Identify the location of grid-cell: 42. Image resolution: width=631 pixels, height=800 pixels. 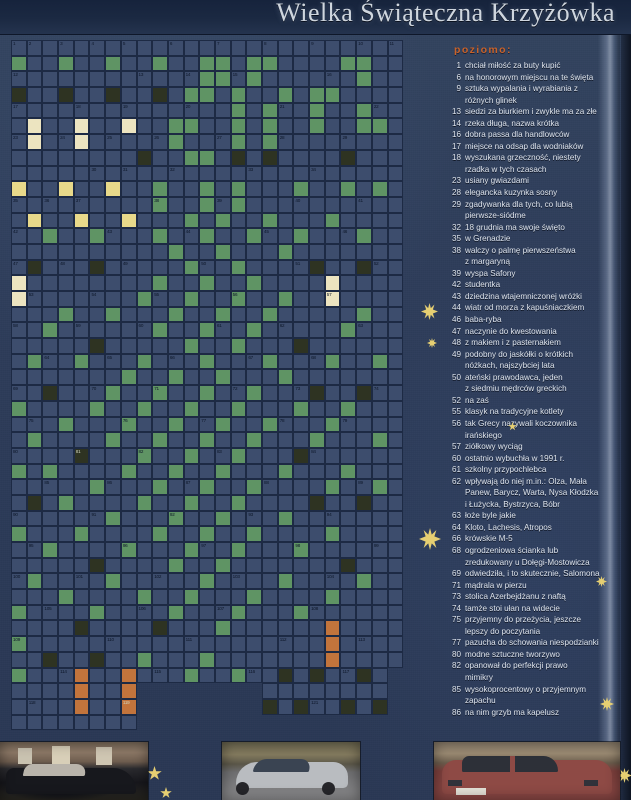
(19, 236).